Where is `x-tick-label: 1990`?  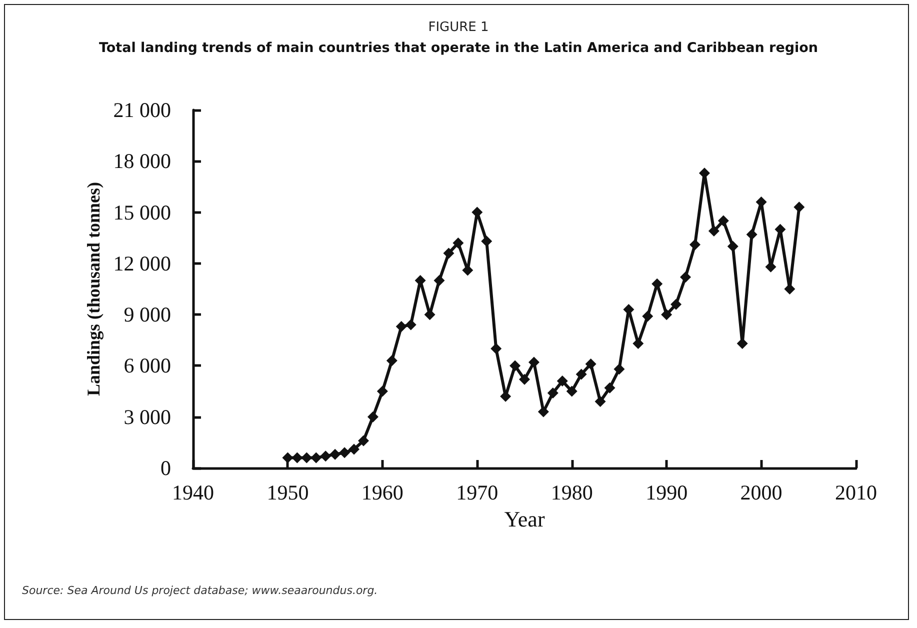
x-tick-label: 1990 is located at coordinates (667, 492).